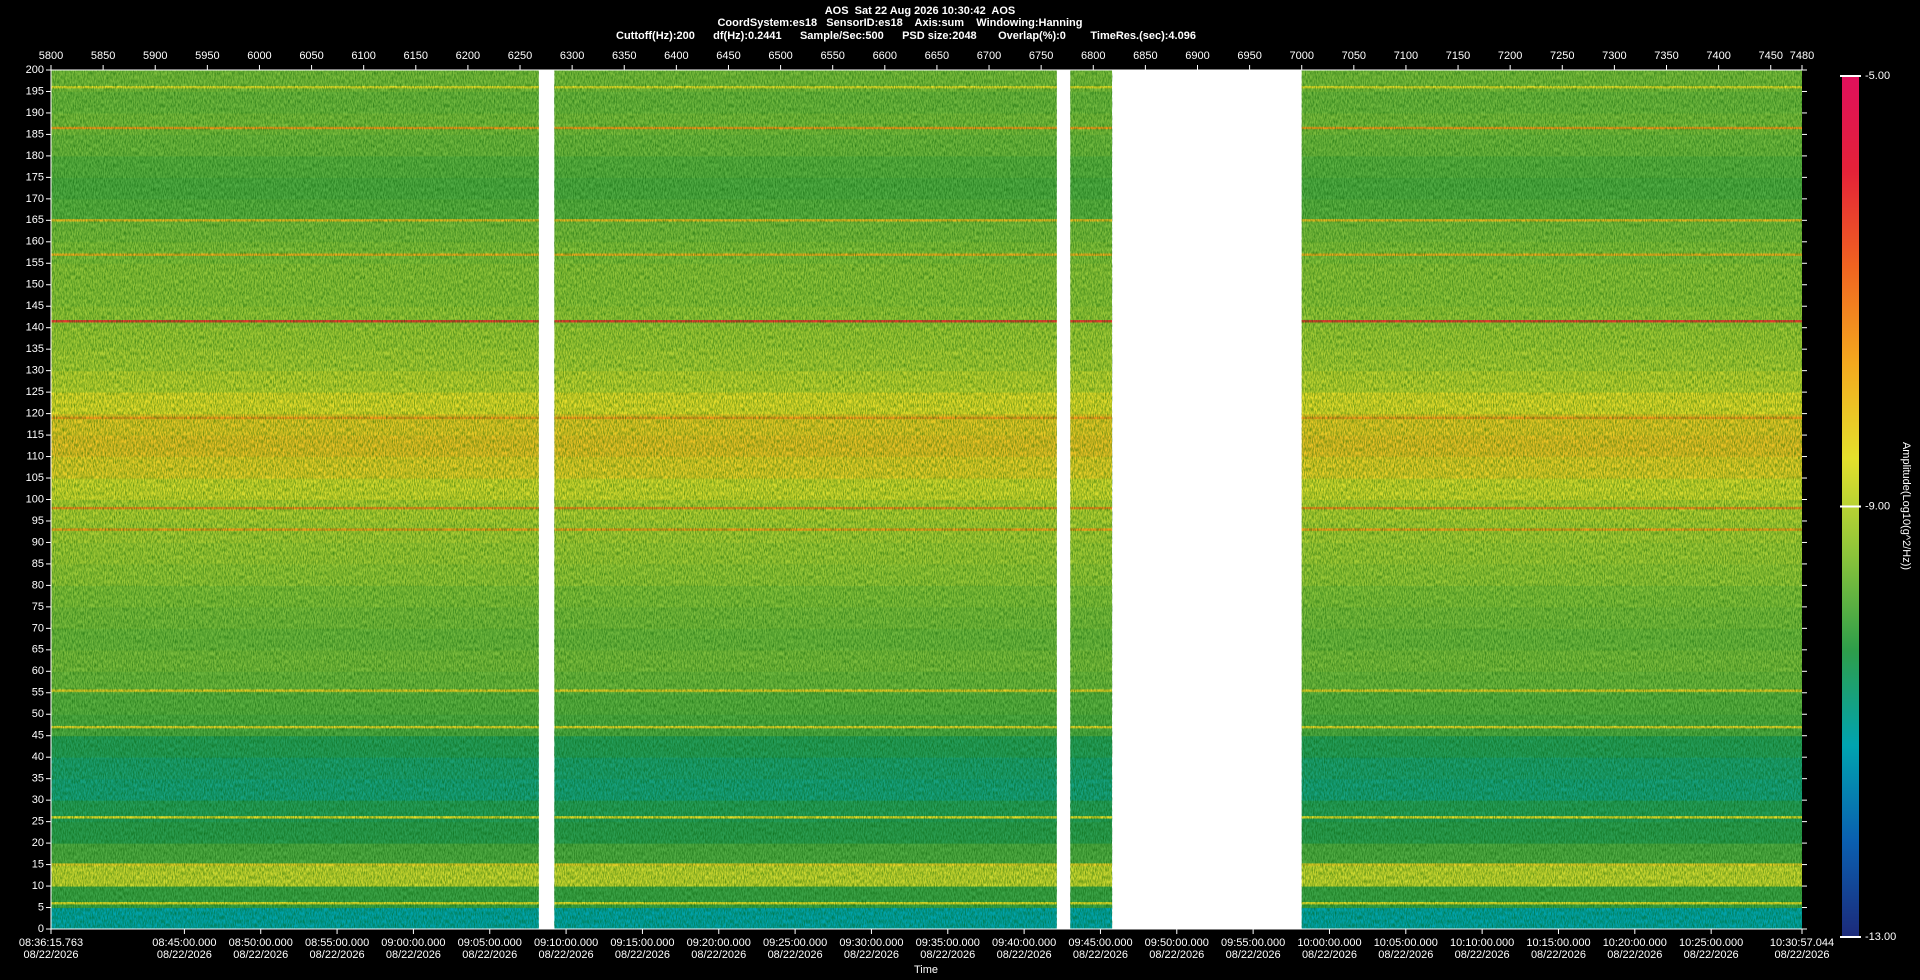  Describe the element at coordinates (35, 456) in the screenshot. I see `y-tick-label: 110` at that location.